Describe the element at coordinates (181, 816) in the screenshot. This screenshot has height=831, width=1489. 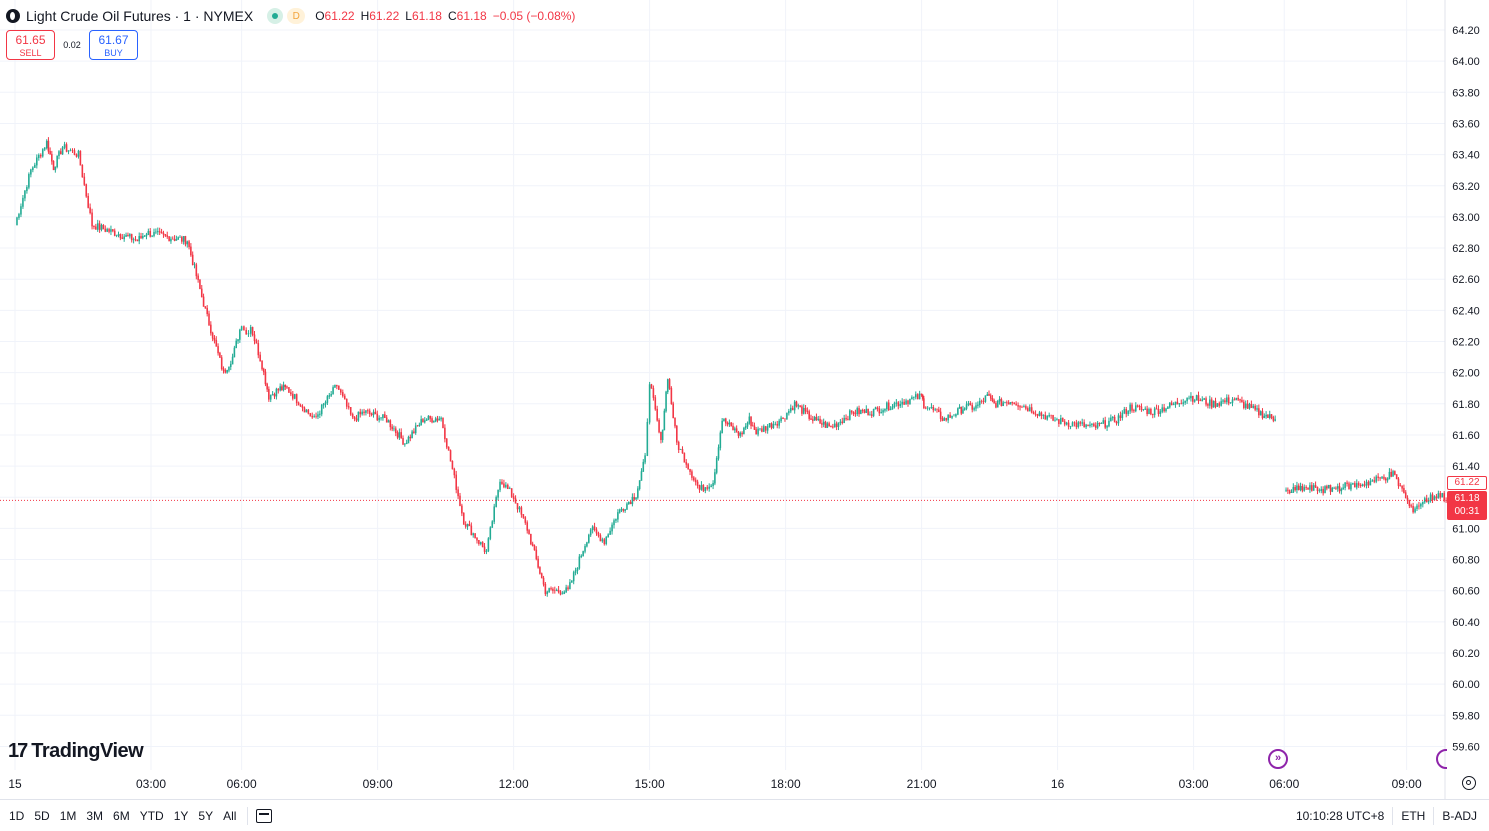
I see `range-1y: 1Y` at that location.